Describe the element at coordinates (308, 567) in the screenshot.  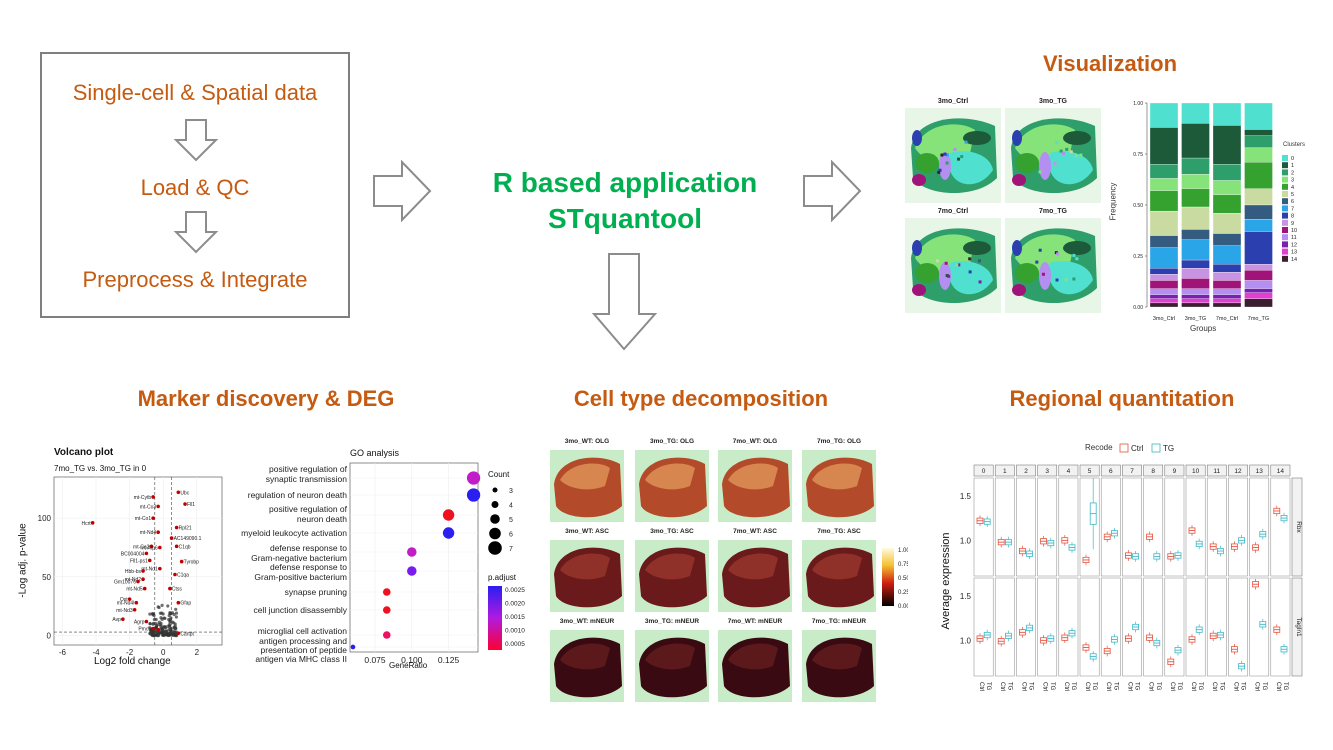
I see `go-term-label: defense response to` at that location.